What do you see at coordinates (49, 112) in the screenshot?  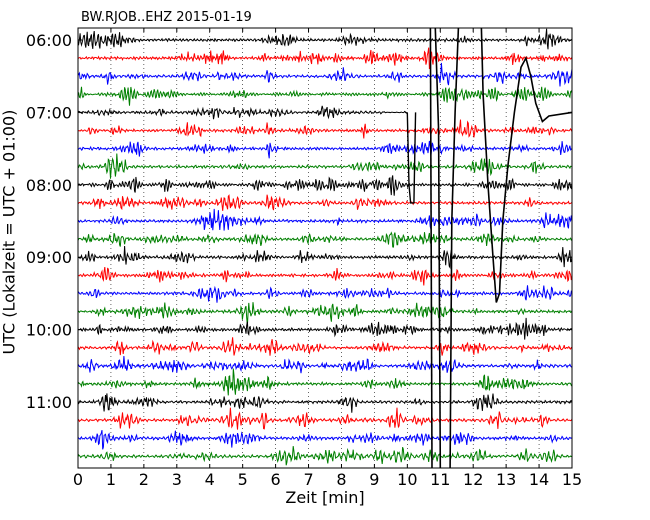 I see `y-tick-label-1: 07:00` at bounding box center [49, 112].